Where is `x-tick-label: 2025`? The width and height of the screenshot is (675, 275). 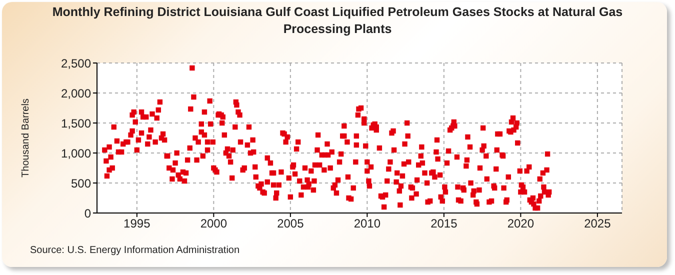
x-tick-label: 2025 is located at coordinates (598, 223).